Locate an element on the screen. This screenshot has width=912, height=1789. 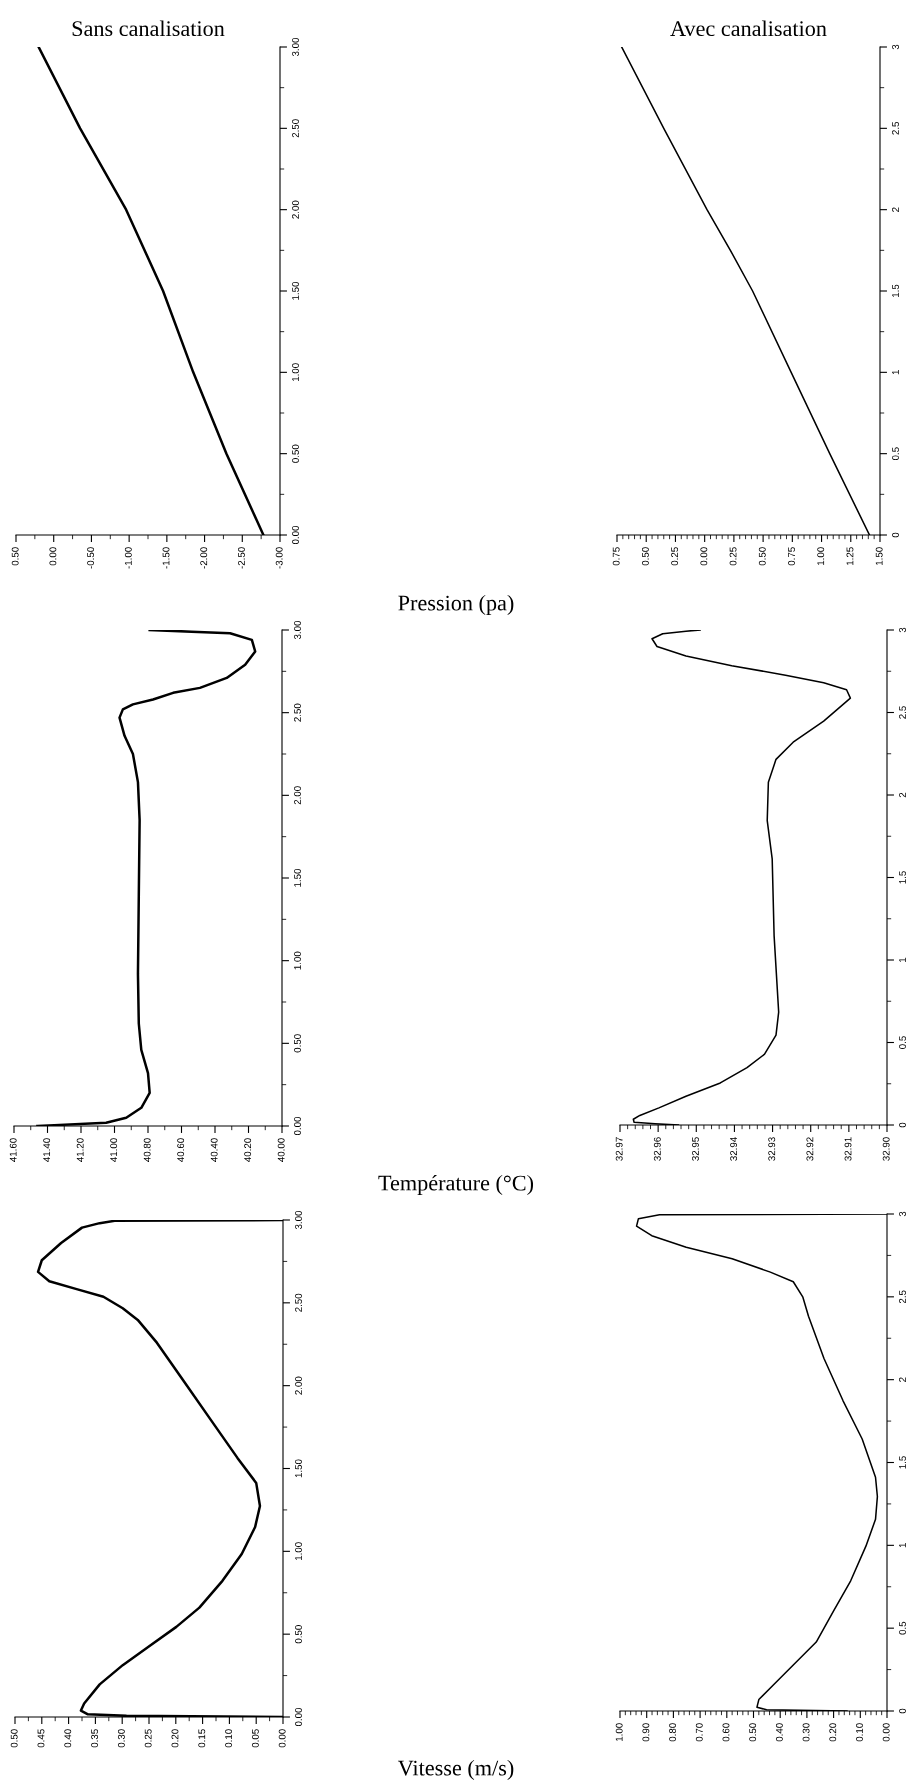
chart-title: Avec canalisation is located at coordinates (748, 28).